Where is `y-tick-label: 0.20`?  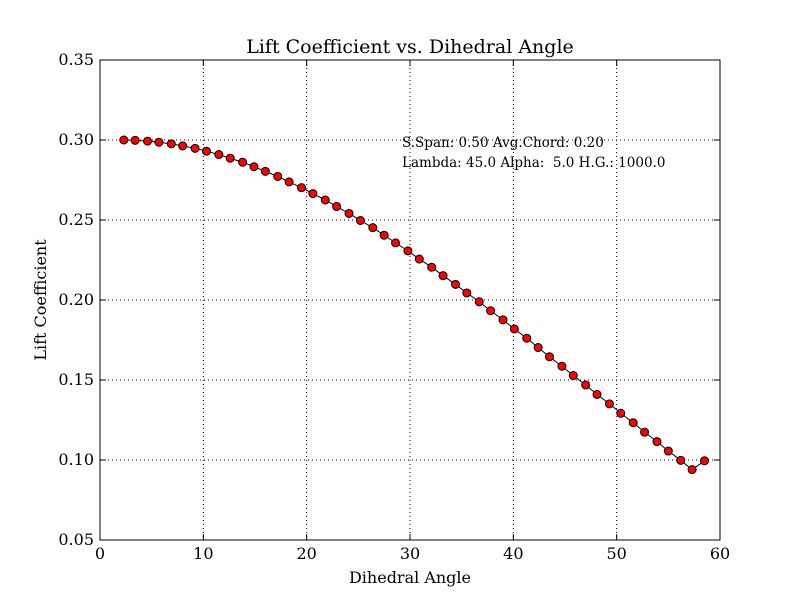 y-tick-label: 0.20 is located at coordinates (76, 299).